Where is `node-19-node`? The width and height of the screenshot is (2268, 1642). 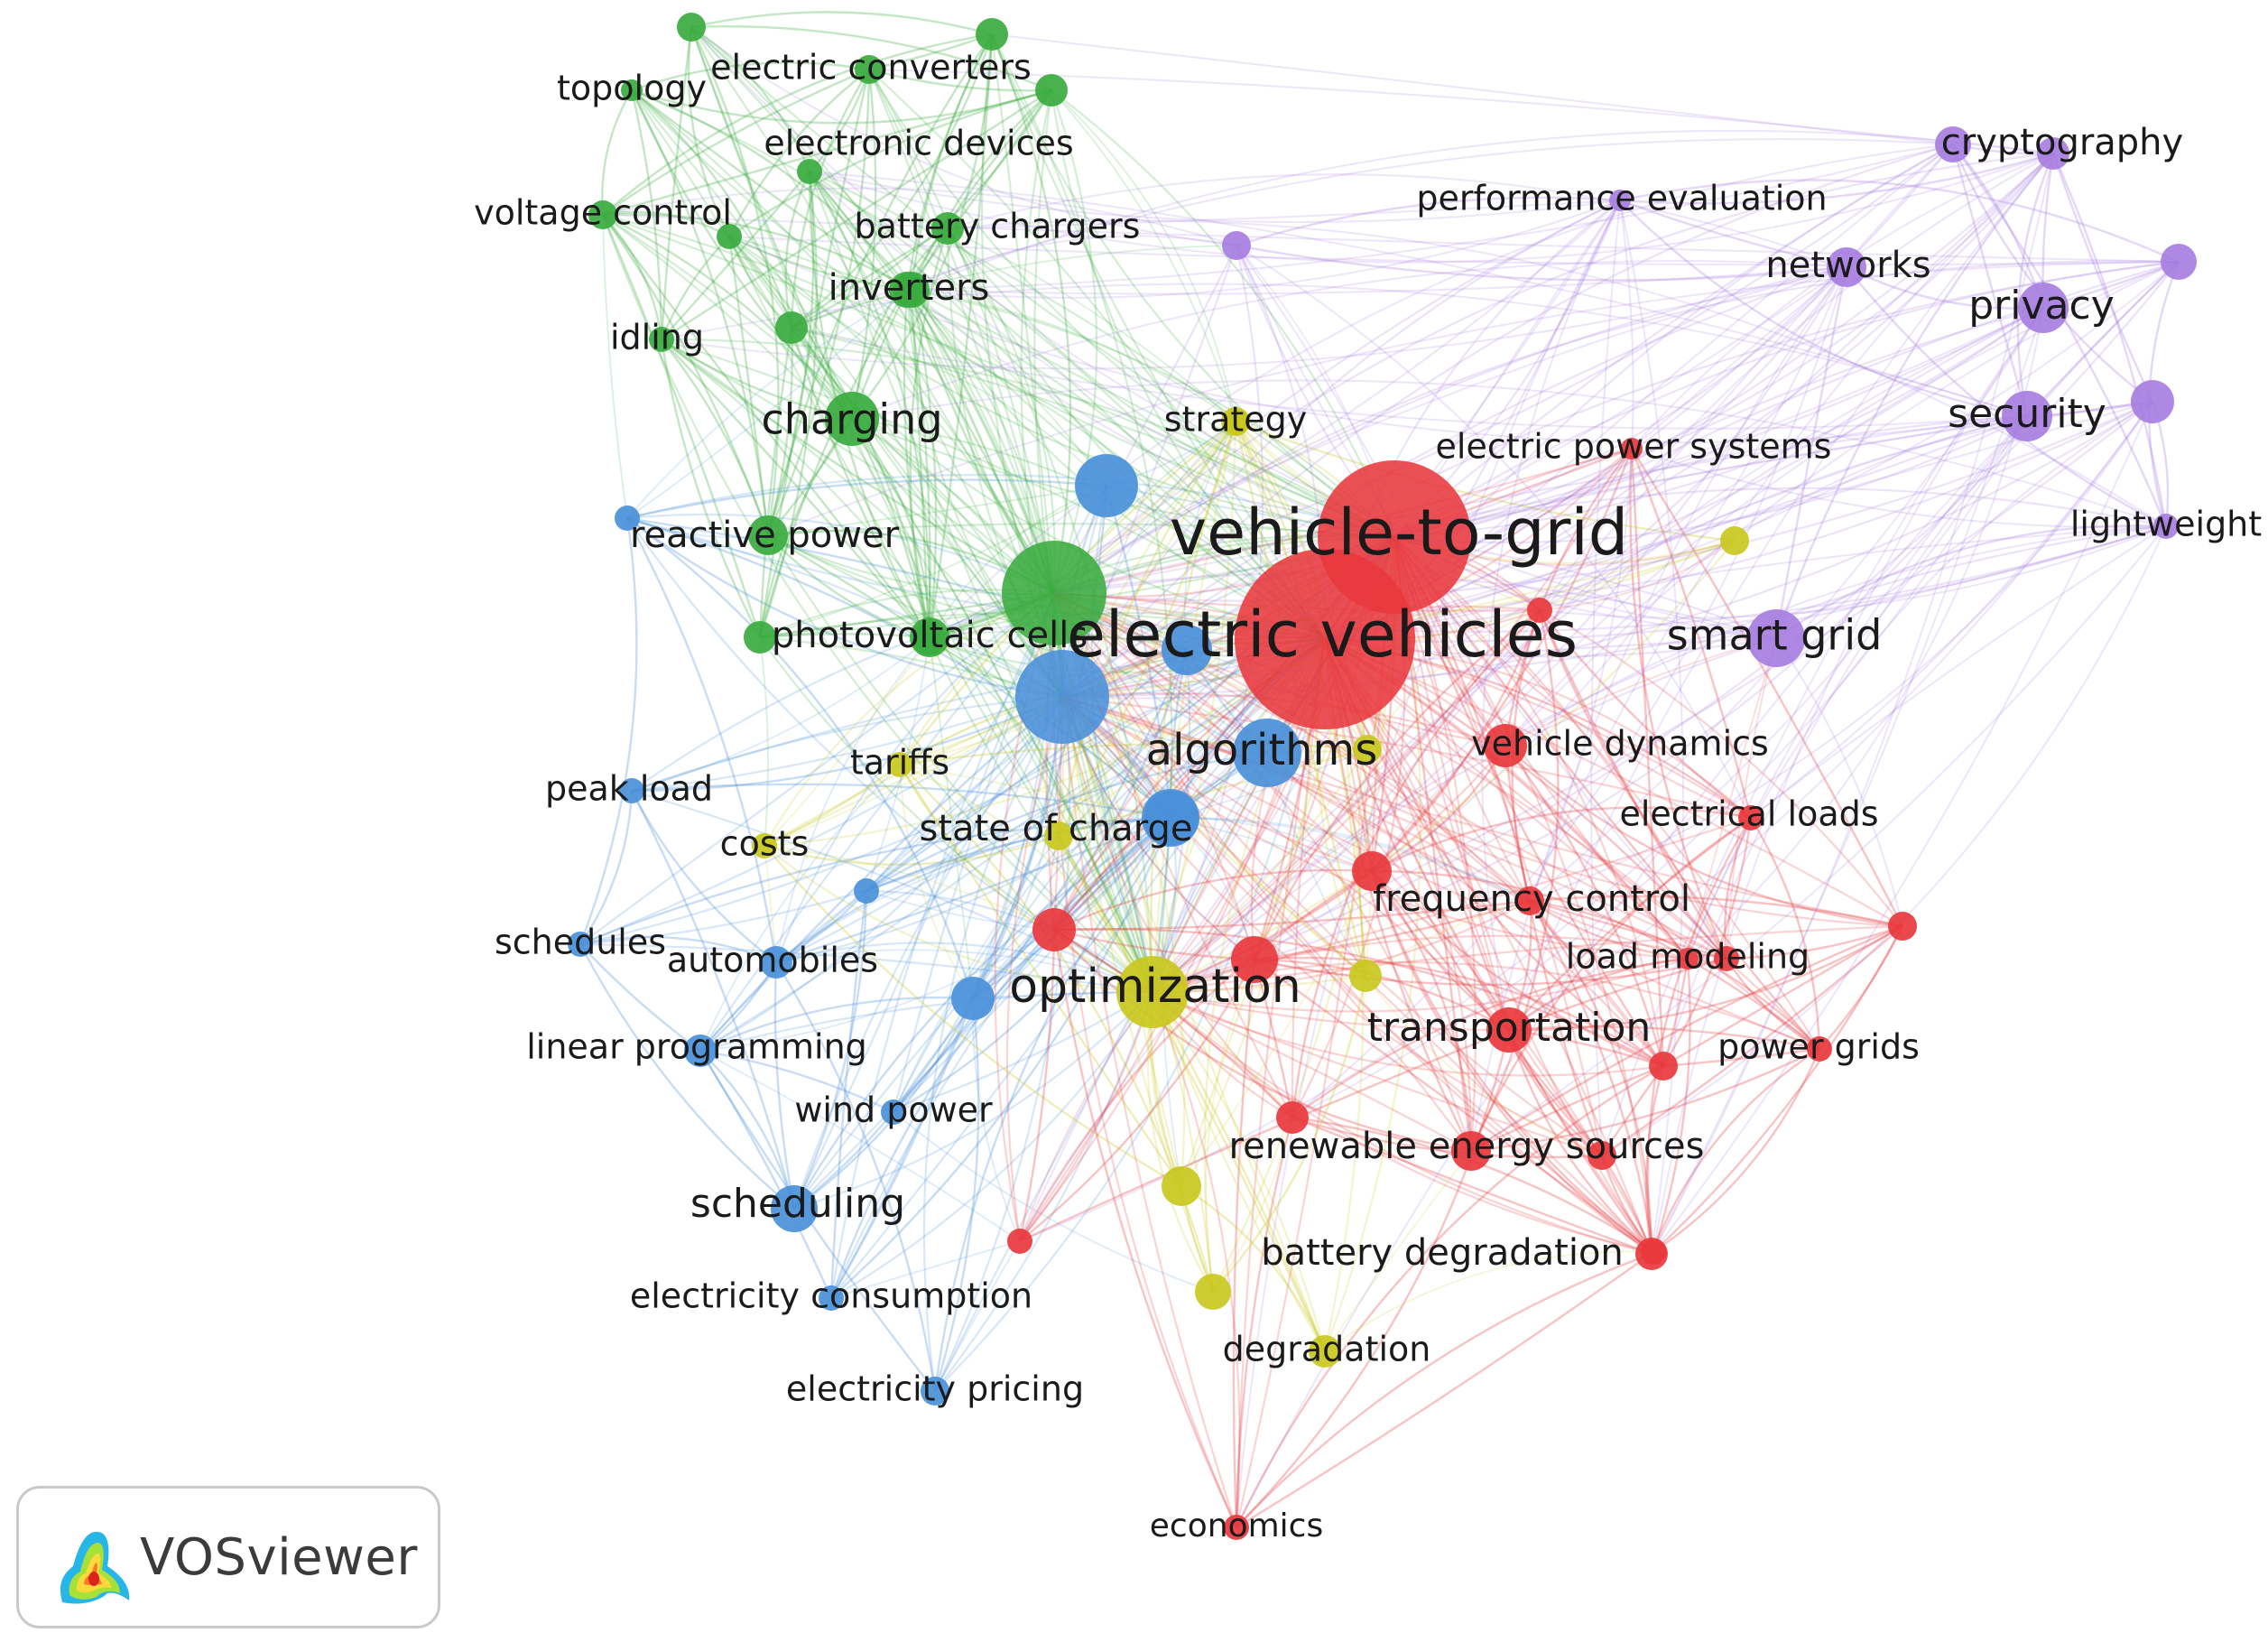 node-19-node is located at coordinates (1292, 1117).